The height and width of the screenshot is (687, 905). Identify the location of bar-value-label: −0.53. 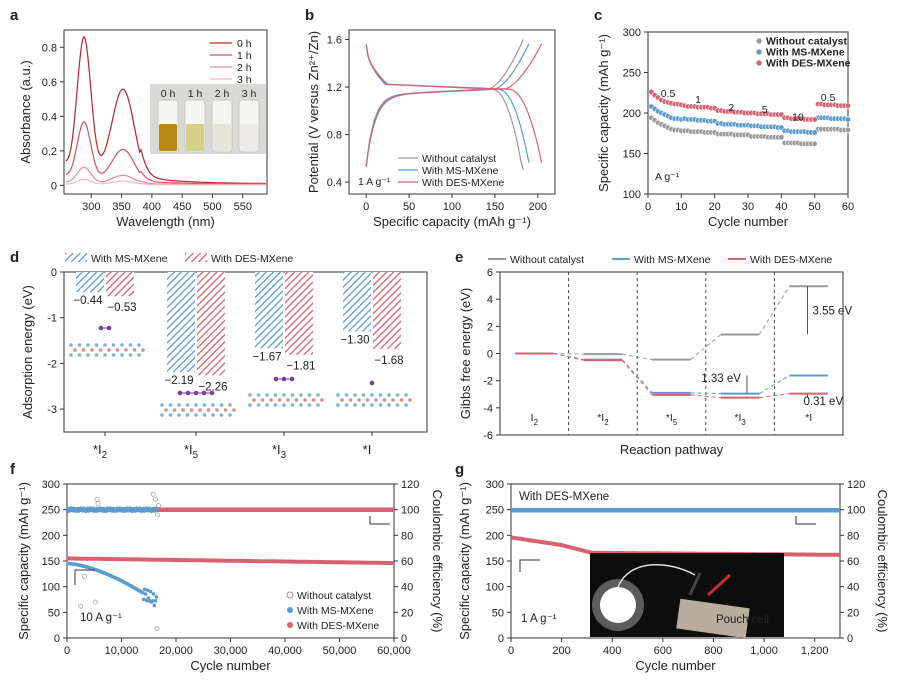
(121, 308).